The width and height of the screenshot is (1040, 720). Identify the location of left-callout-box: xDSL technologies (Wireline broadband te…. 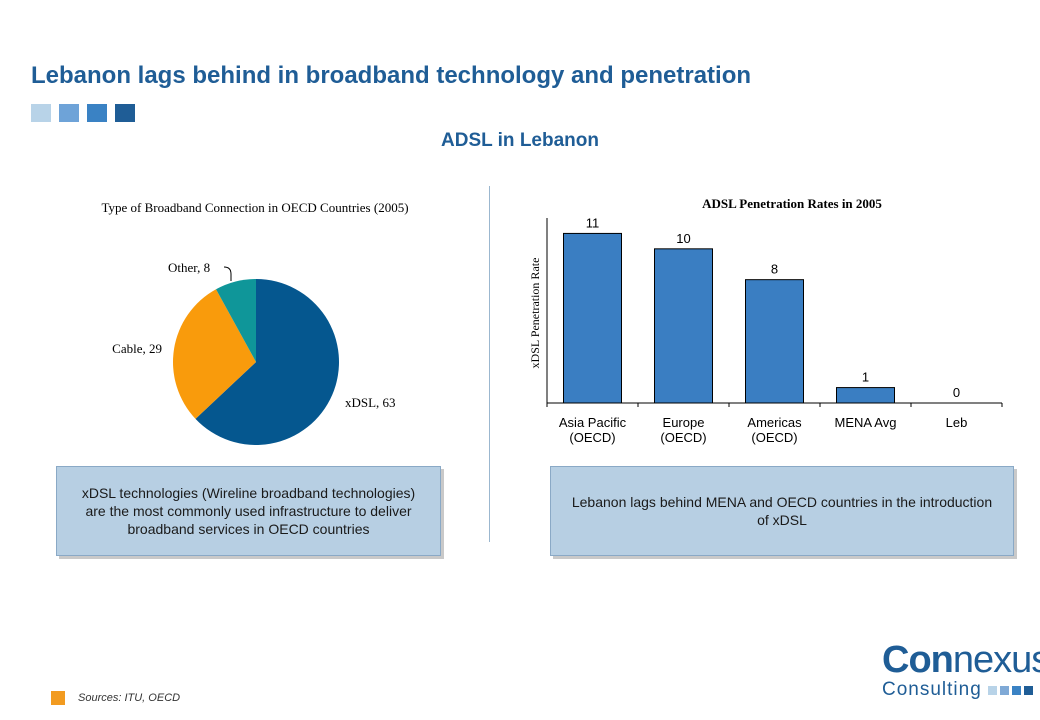
(248, 511).